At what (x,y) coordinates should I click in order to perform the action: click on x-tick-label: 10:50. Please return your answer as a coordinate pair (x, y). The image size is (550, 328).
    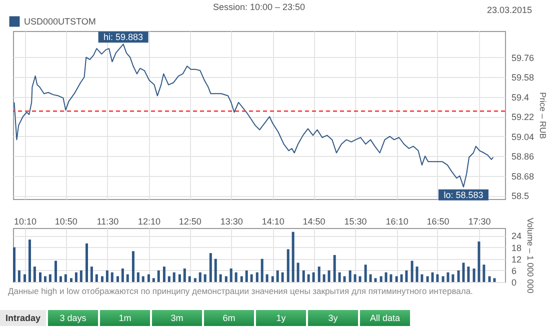
    Looking at the image, I should click on (66, 221).